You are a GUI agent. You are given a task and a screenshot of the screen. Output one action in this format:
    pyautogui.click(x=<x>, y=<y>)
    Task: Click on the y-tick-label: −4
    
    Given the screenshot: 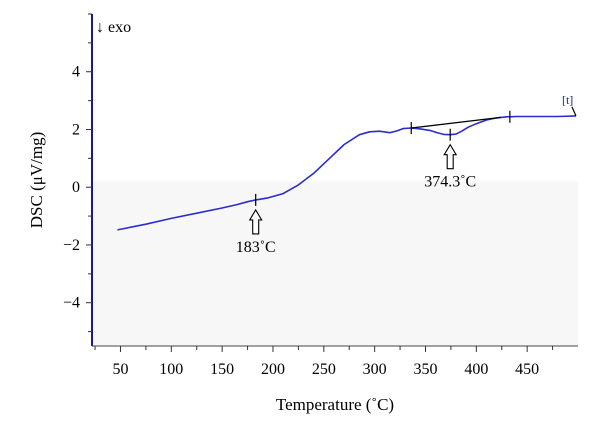 What is the action you would take?
    pyautogui.click(x=71, y=303)
    